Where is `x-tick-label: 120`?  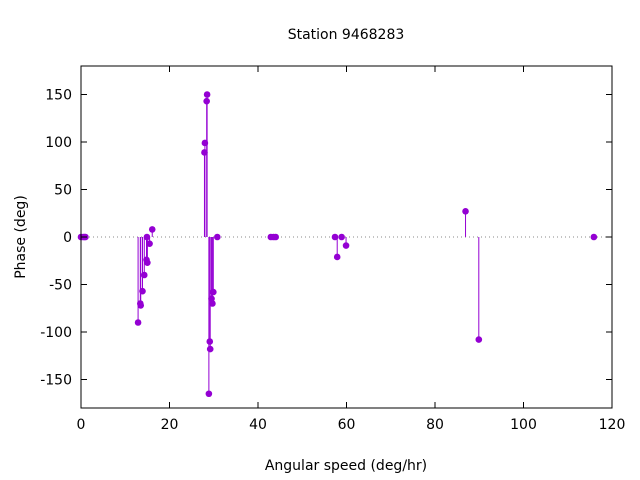 x-tick-label: 120 is located at coordinates (612, 425).